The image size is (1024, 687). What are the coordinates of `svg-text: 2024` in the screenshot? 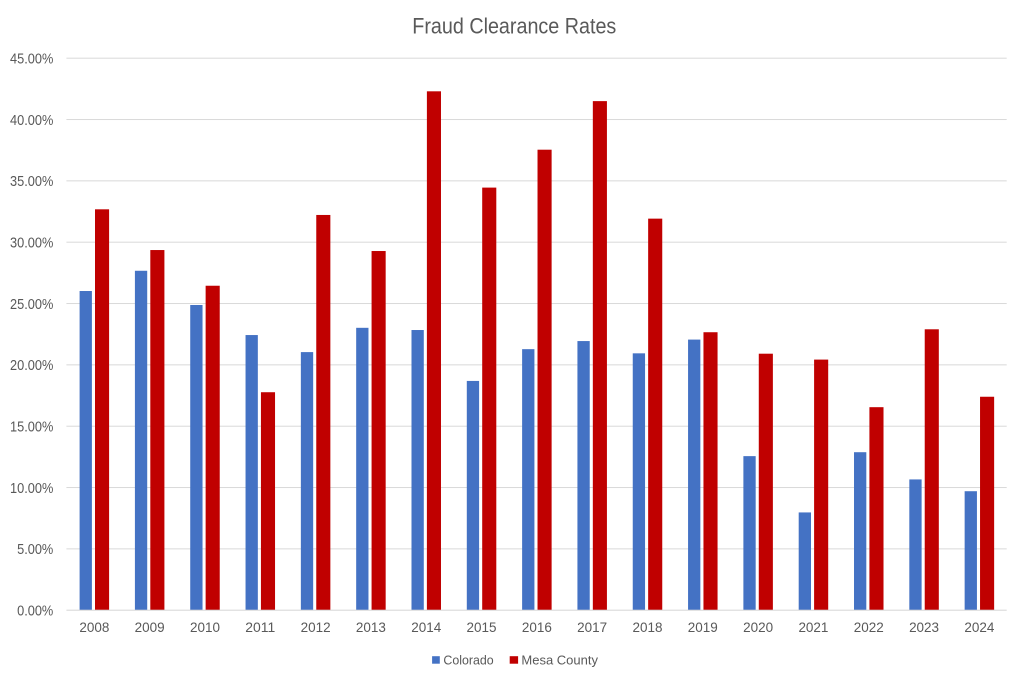 It's located at (979, 627).